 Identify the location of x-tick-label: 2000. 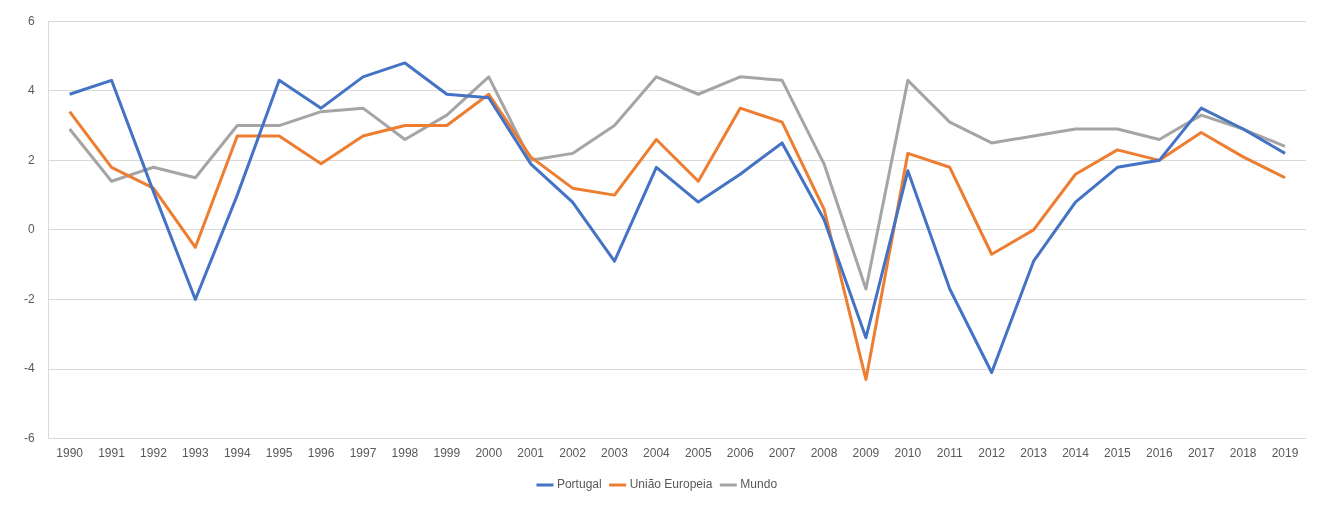
(489, 453).